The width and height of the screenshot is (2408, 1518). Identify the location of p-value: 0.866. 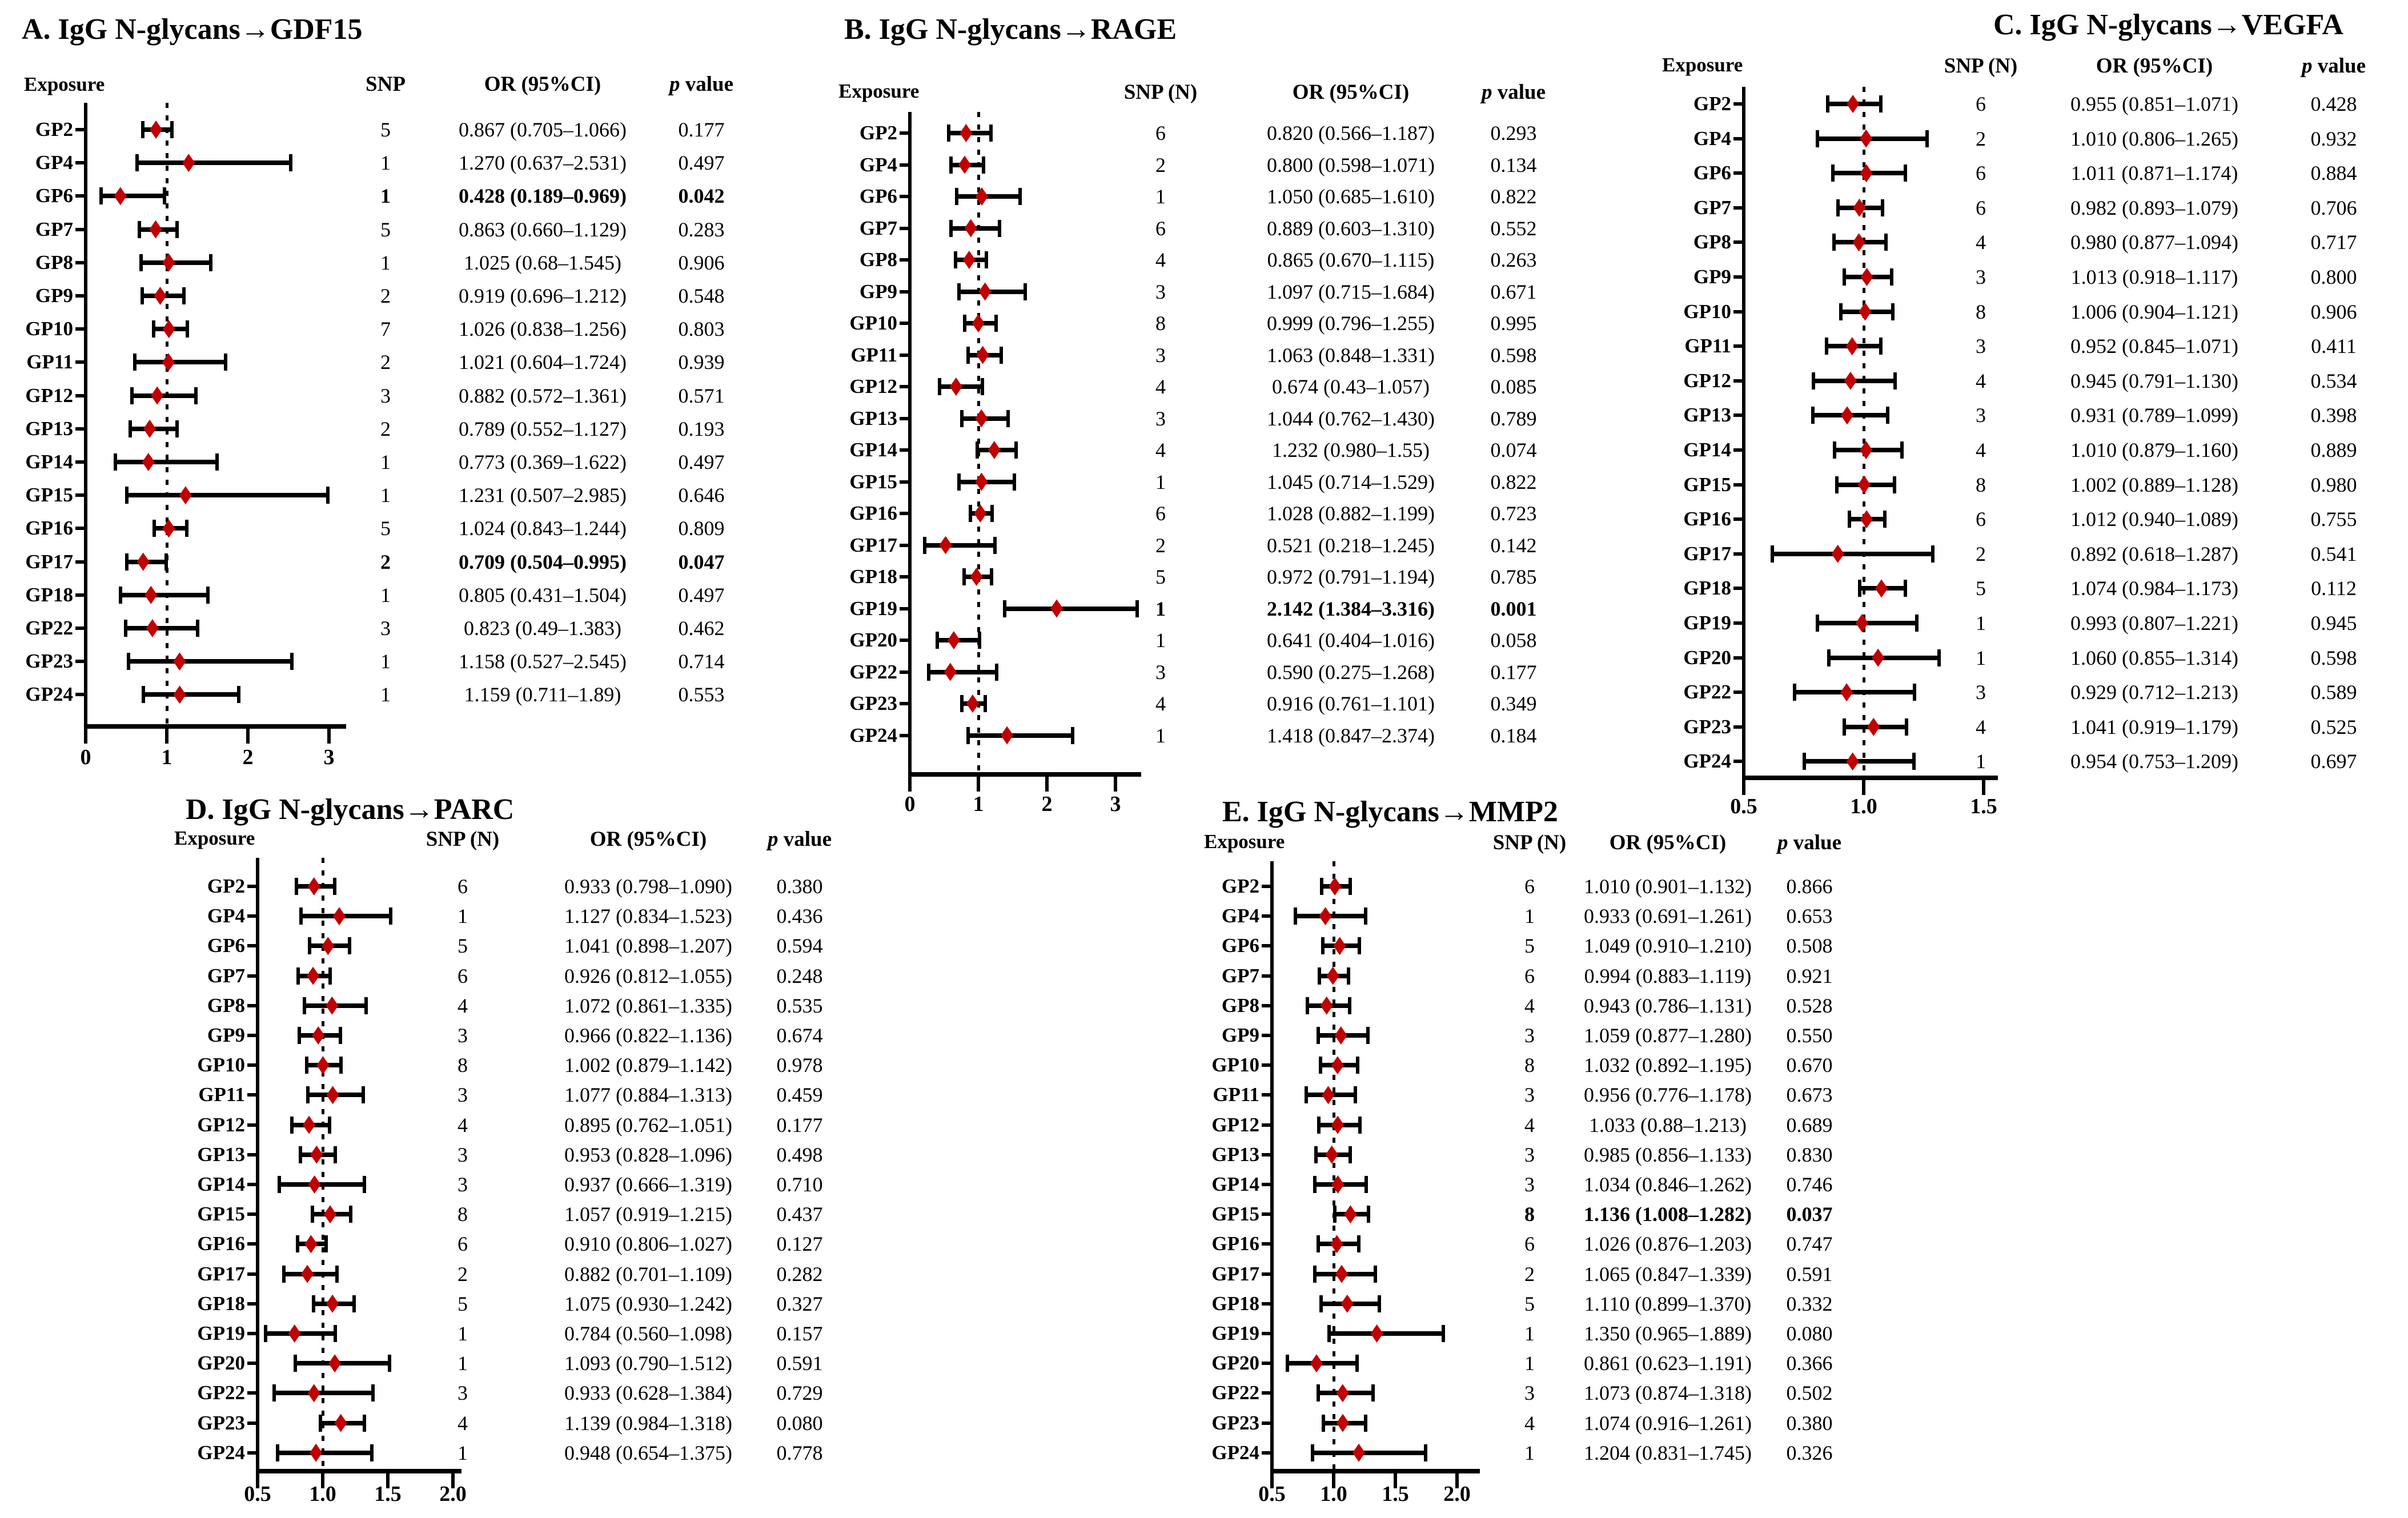
(1809, 887).